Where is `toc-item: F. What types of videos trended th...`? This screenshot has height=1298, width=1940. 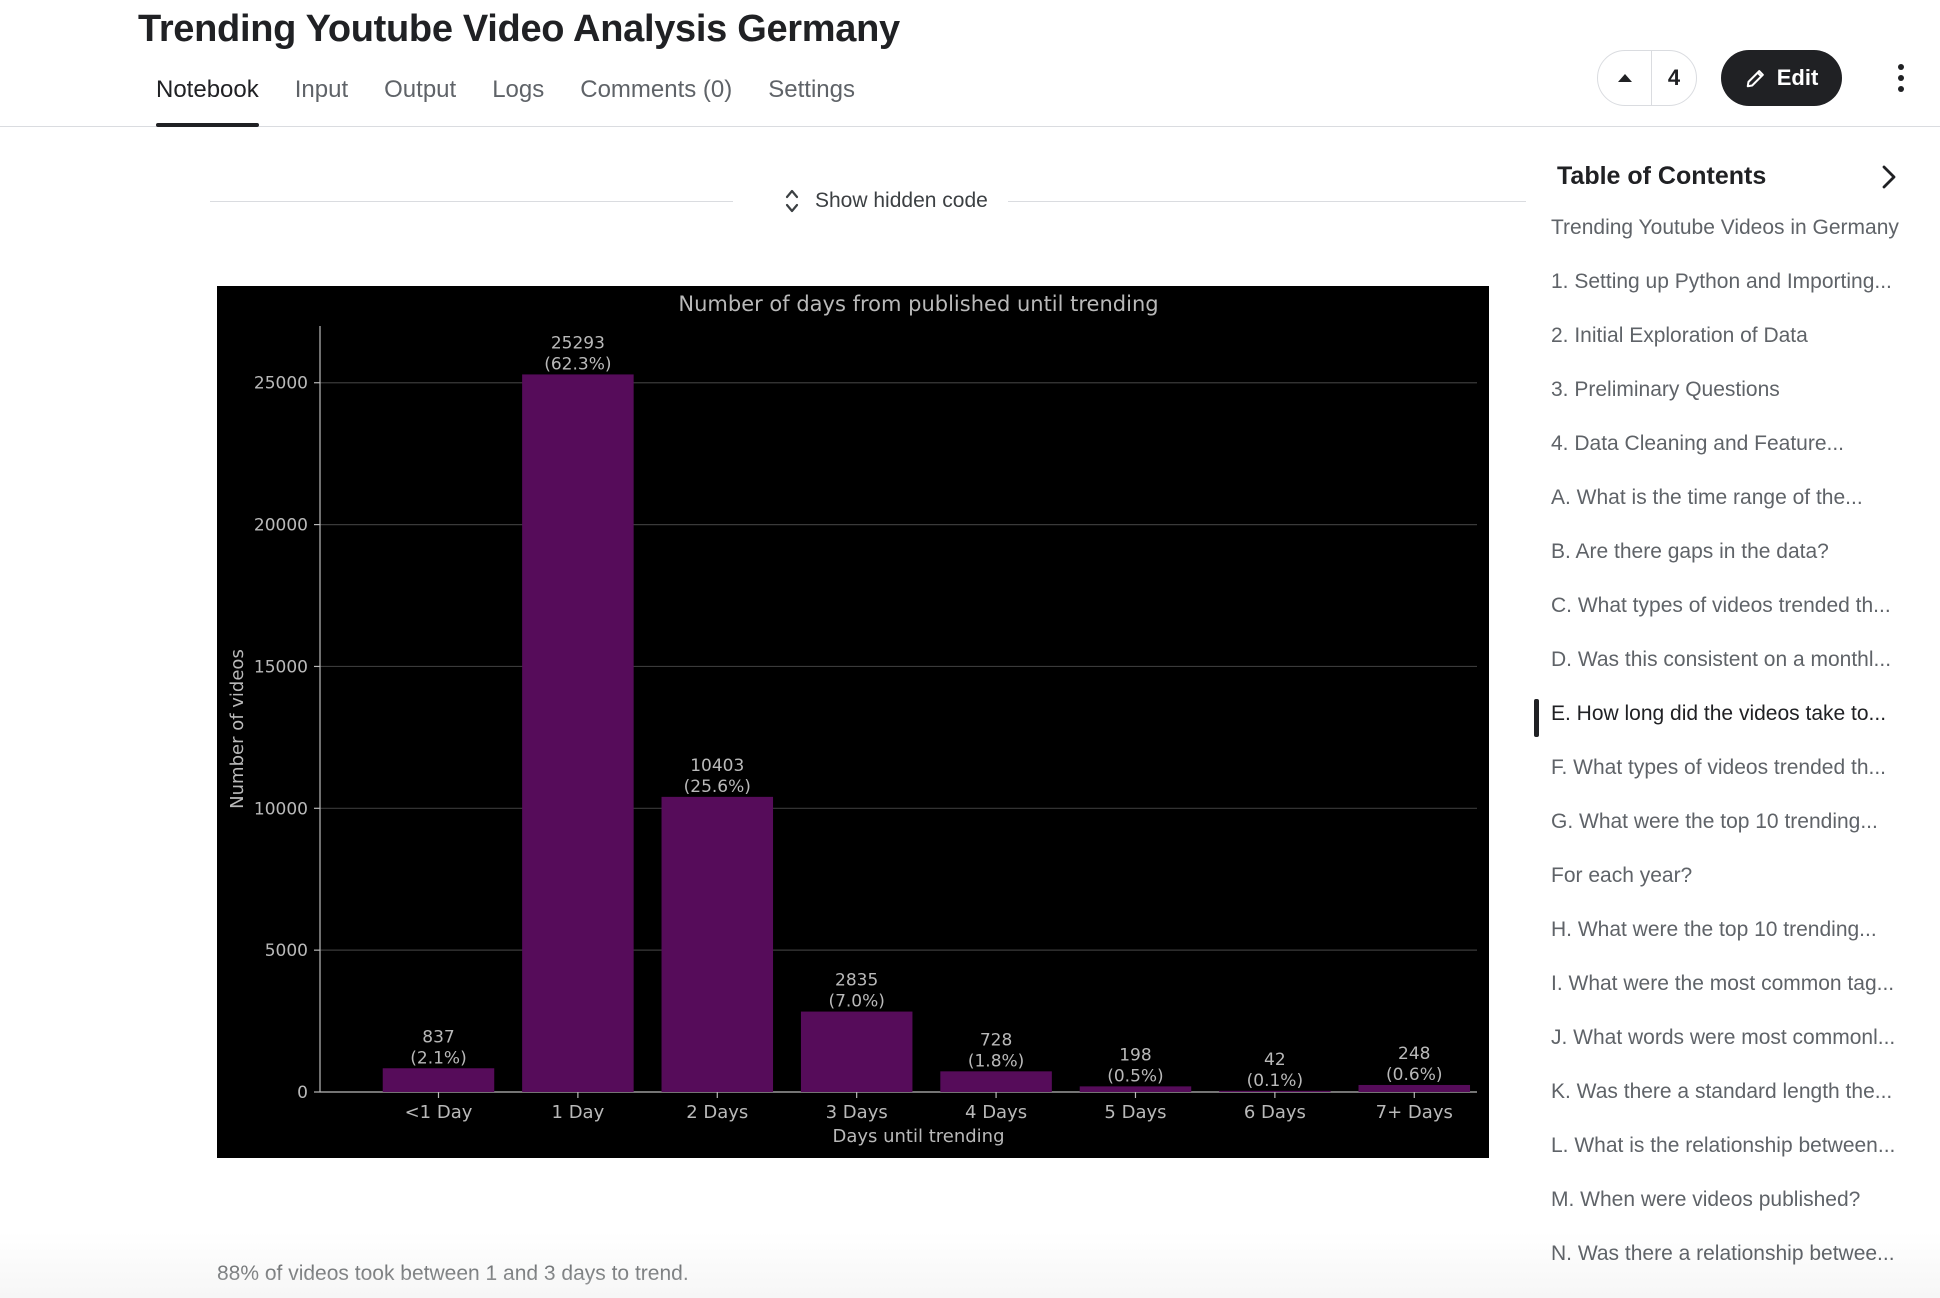
toc-item: F. What types of videos trended th... is located at coordinates (1719, 767).